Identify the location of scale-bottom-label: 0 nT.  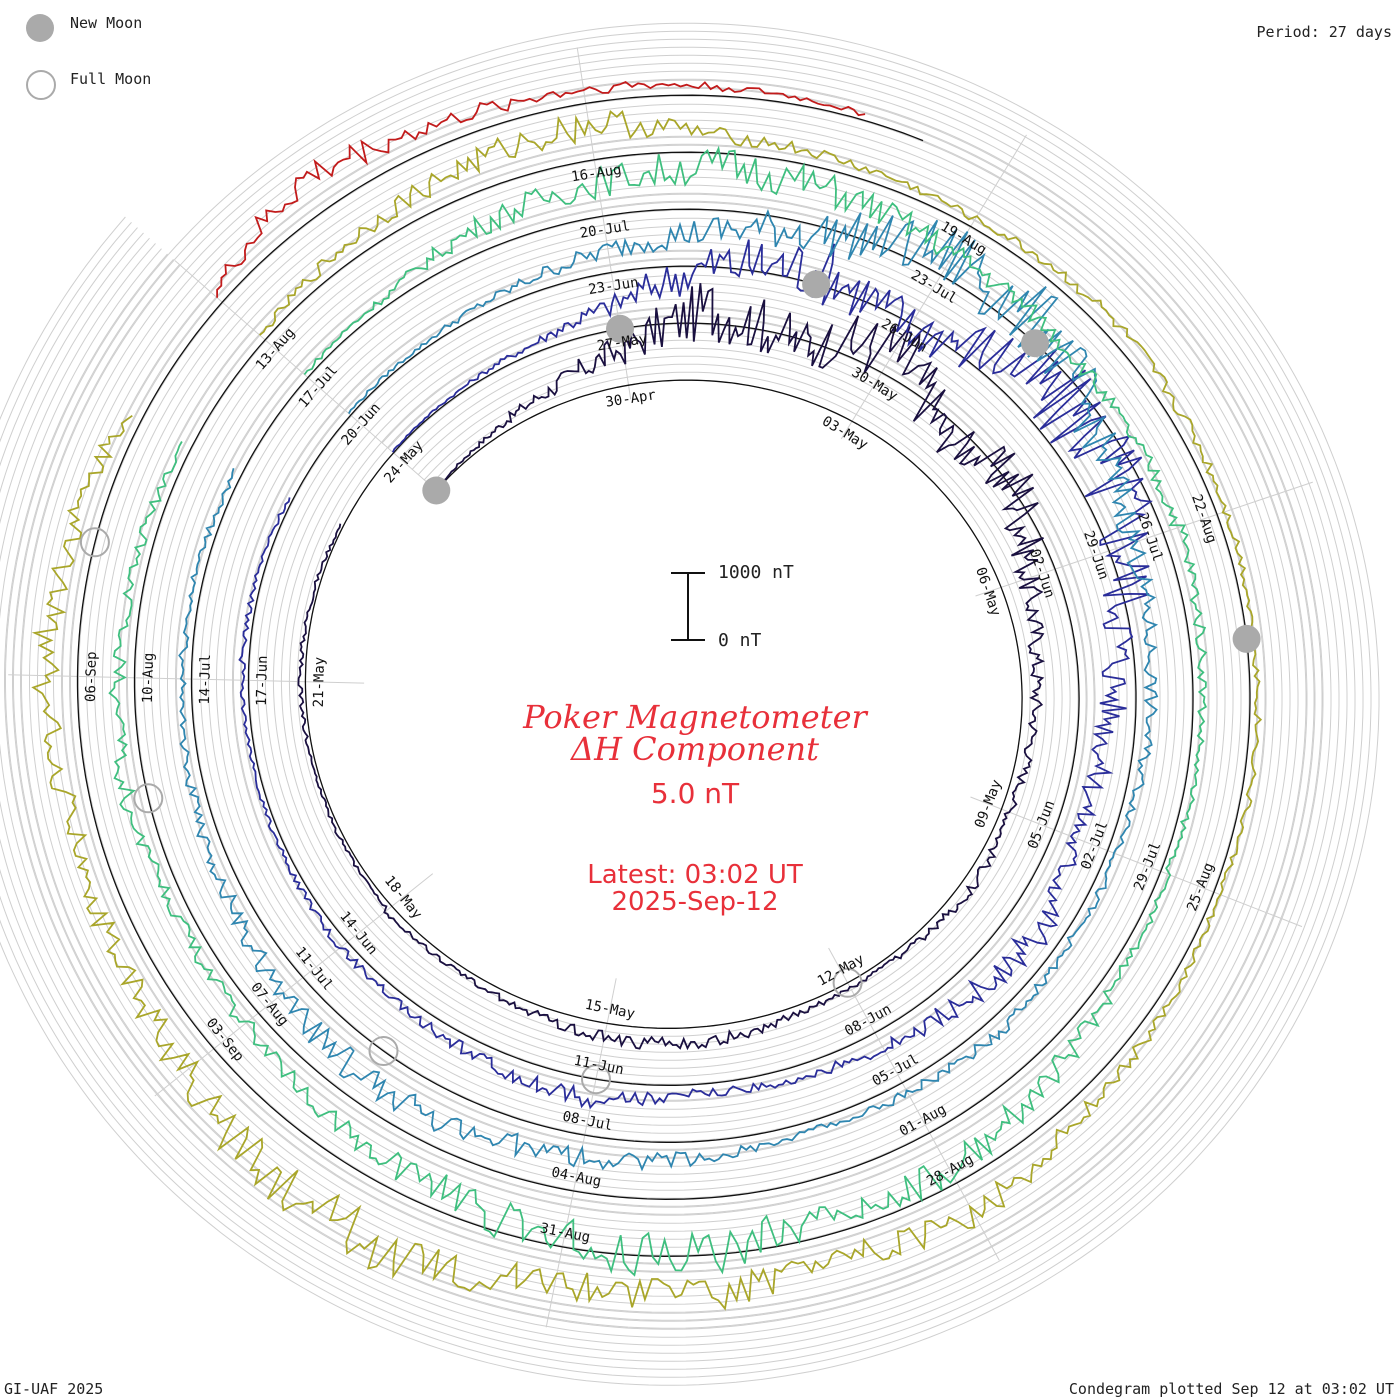
(740, 640).